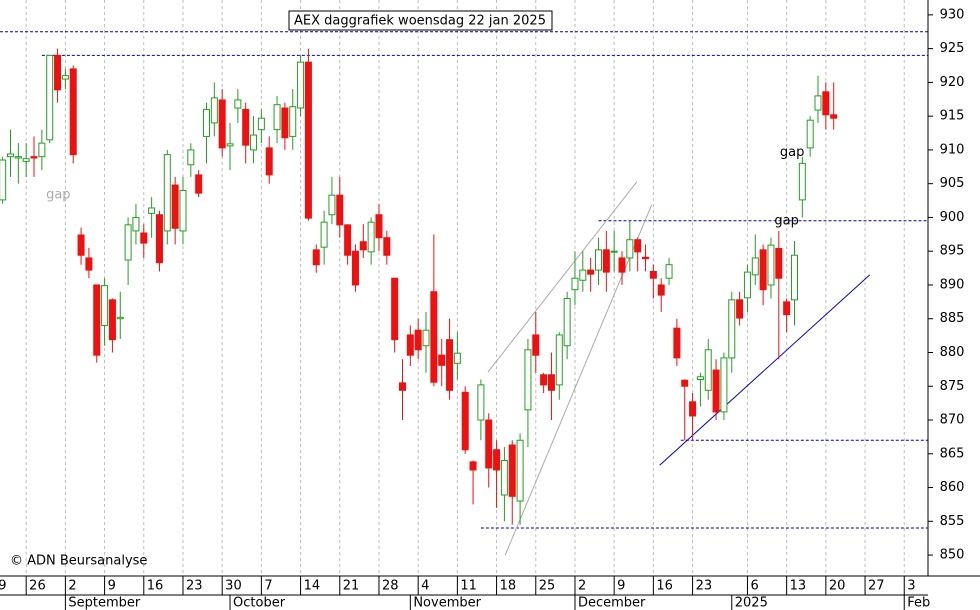  Describe the element at coordinates (751, 603) in the screenshot. I see `month-label: 2025` at that location.